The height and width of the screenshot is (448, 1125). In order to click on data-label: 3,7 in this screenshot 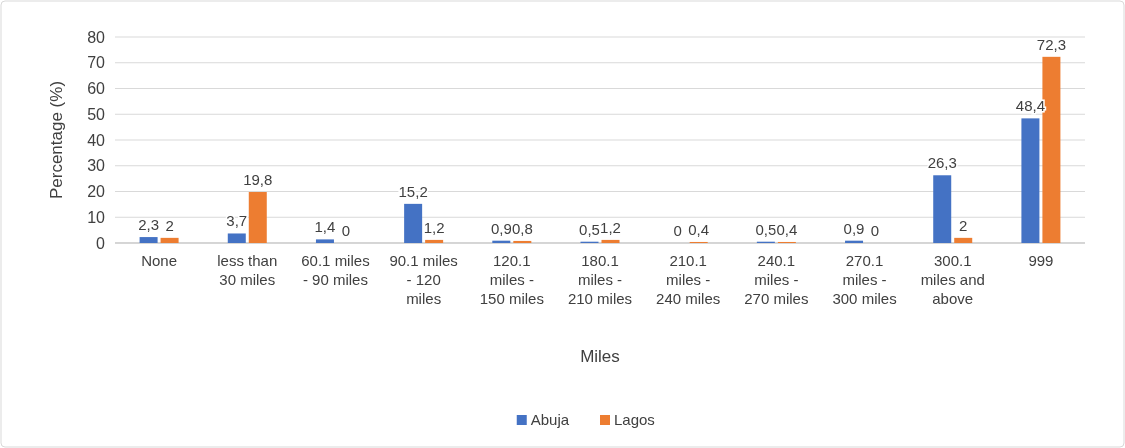, I will do `click(237, 221)`.